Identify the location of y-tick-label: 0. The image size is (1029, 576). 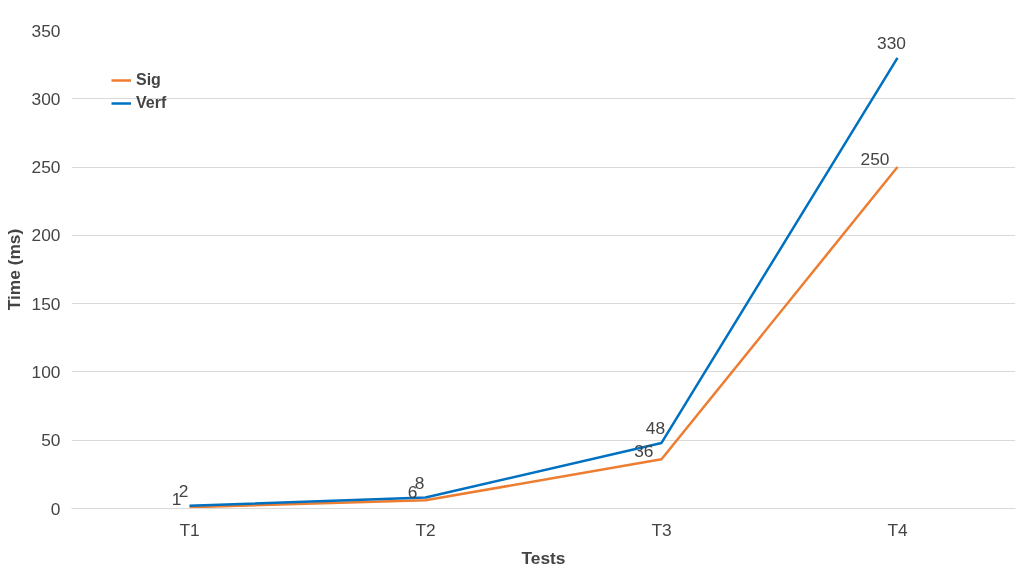
(55, 508).